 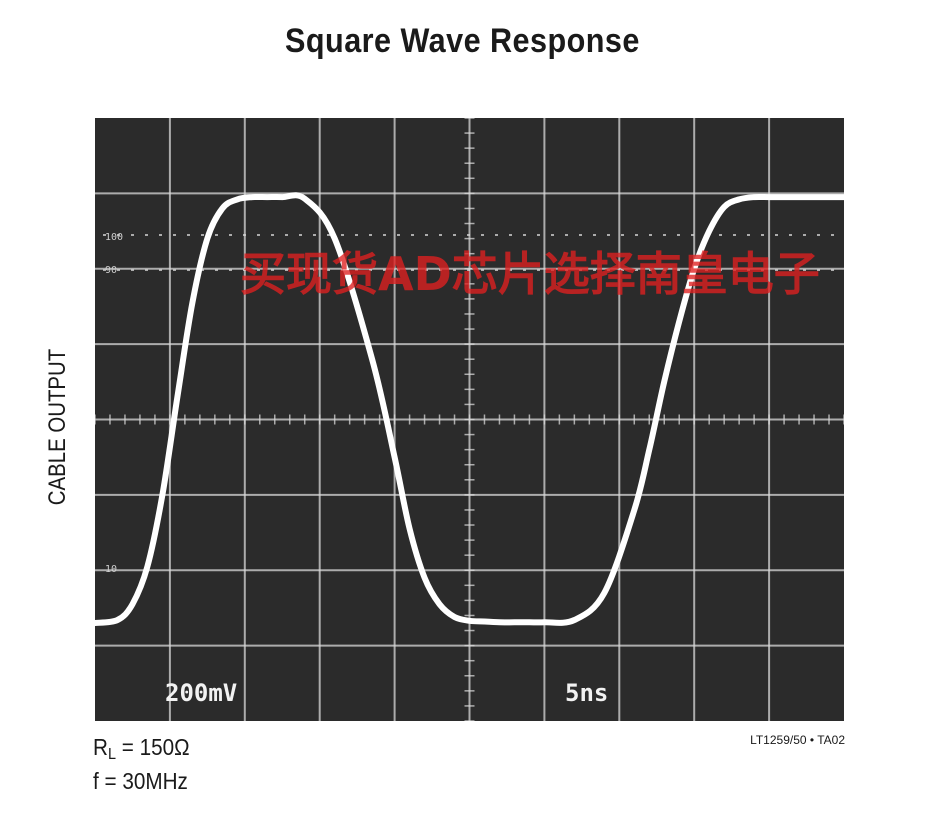 What do you see at coordinates (152, 747) in the screenshot?
I see `rl-value: = 150Ω` at bounding box center [152, 747].